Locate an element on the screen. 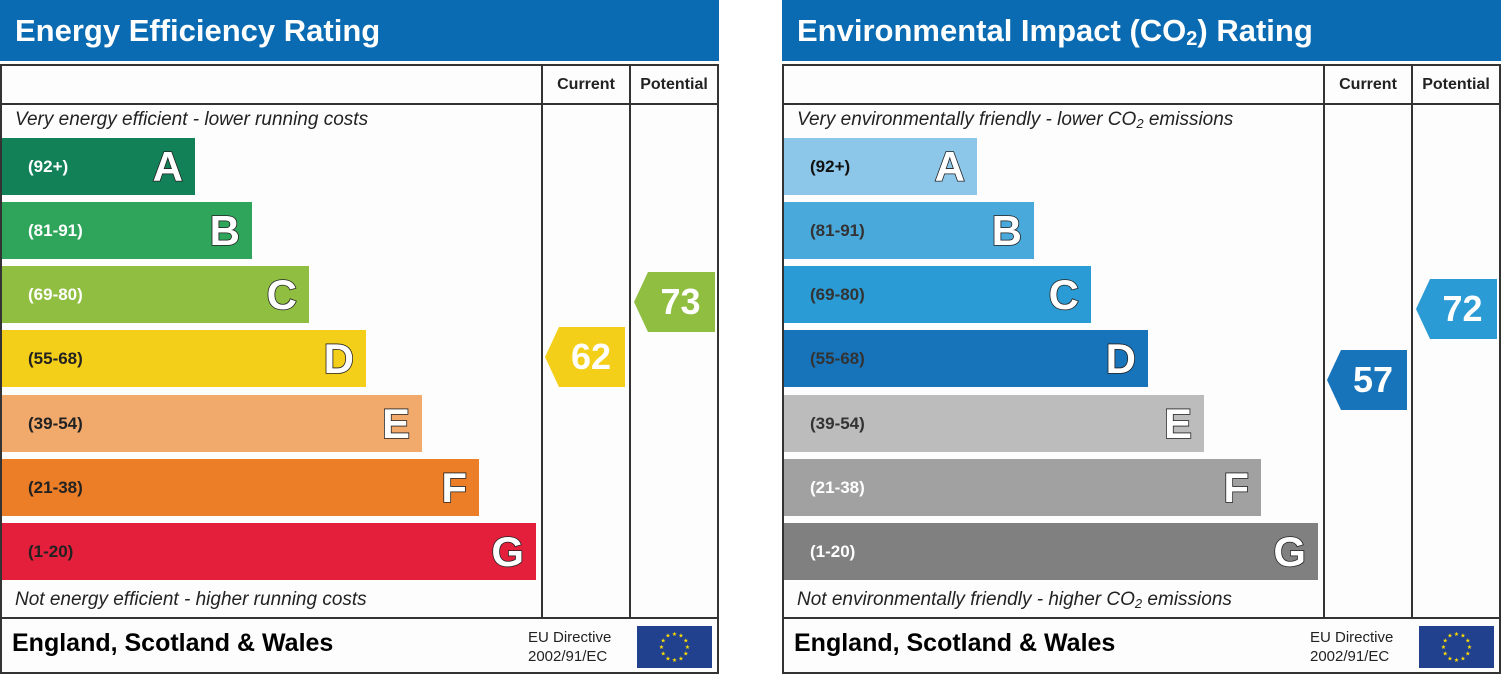 The height and width of the screenshot is (675, 1501). band-letter: E is located at coordinates (1178, 423).